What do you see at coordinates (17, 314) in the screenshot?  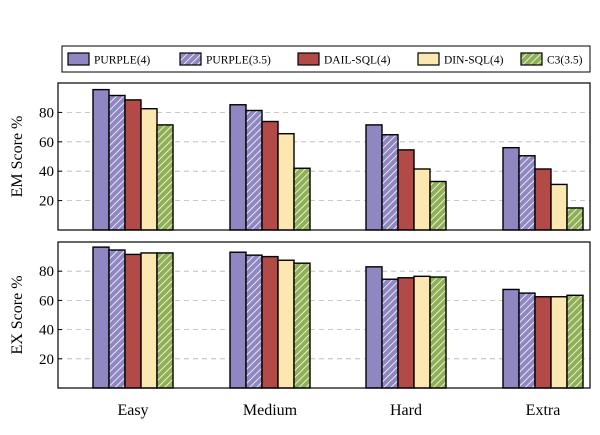 I see `y-axis-label: EX Score %` at bounding box center [17, 314].